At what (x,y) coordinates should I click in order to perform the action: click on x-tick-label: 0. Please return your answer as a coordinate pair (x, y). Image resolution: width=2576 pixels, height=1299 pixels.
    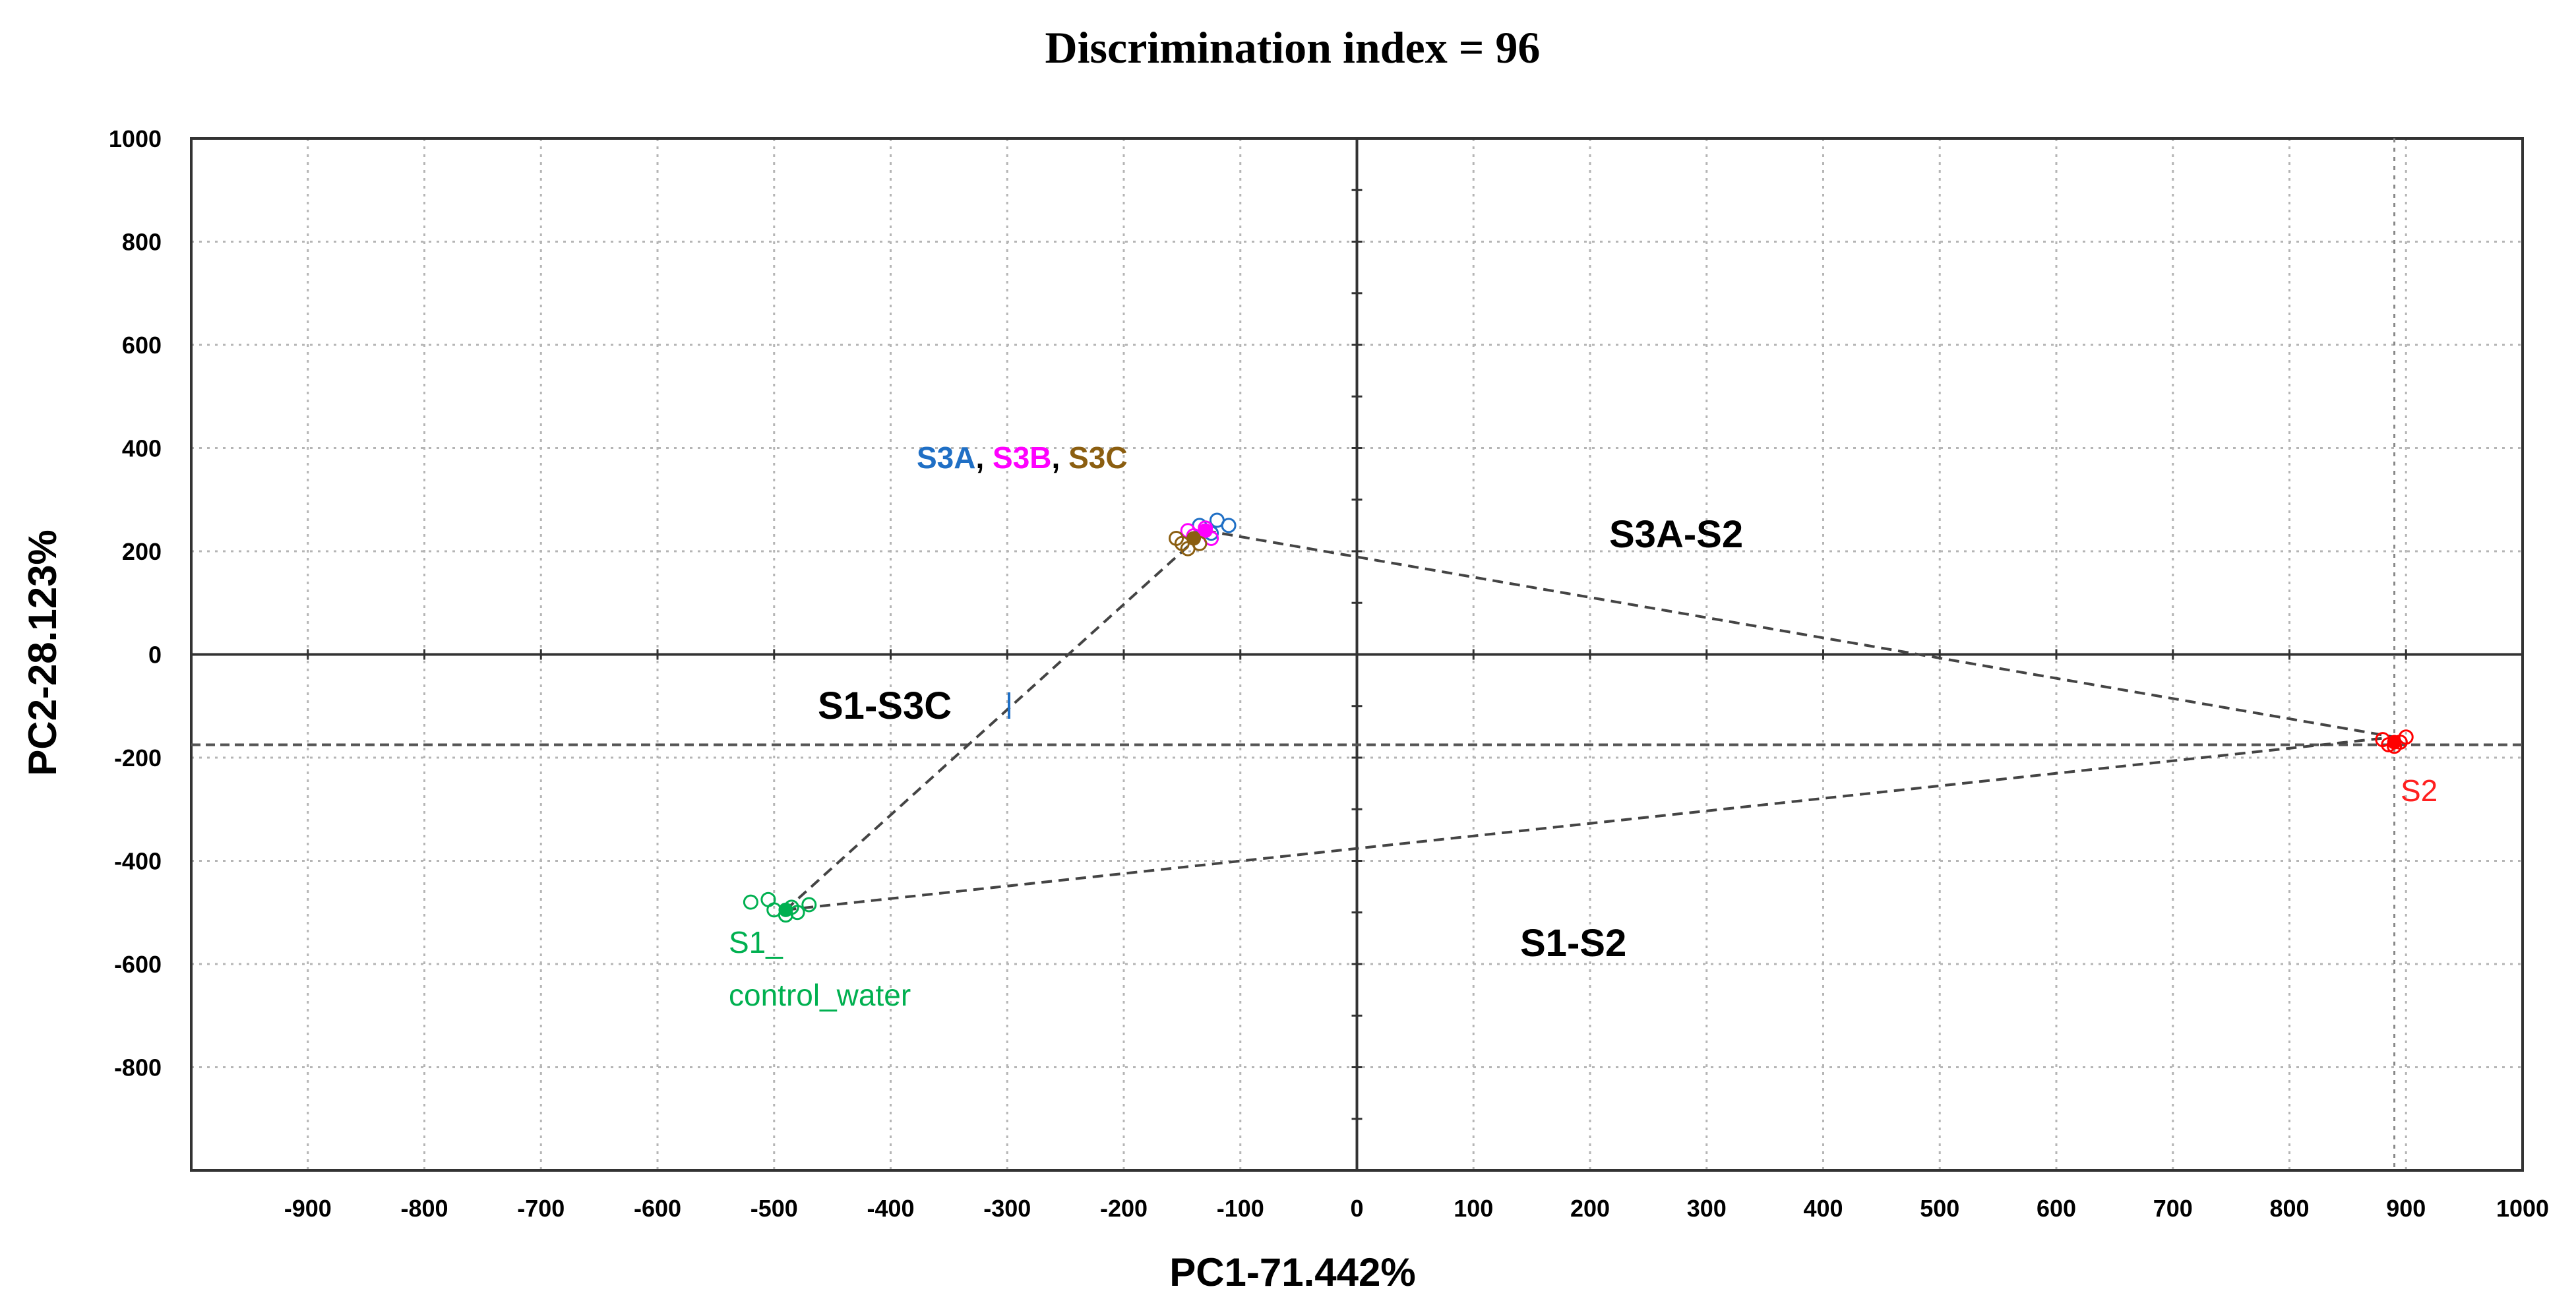
    Looking at the image, I should click on (1356, 1208).